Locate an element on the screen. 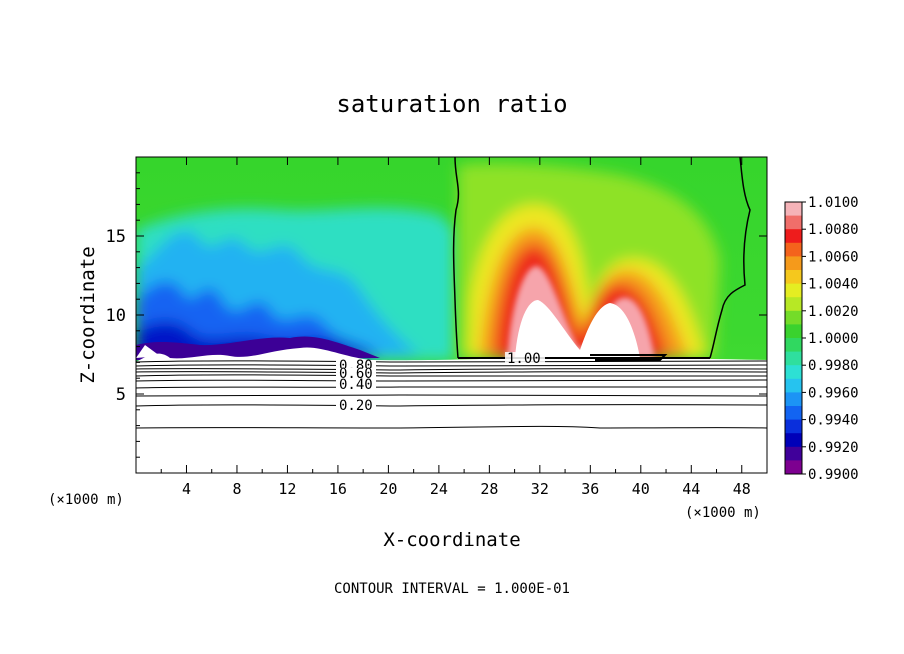  contour-label-0-20: 0.20 is located at coordinates (356, 406).